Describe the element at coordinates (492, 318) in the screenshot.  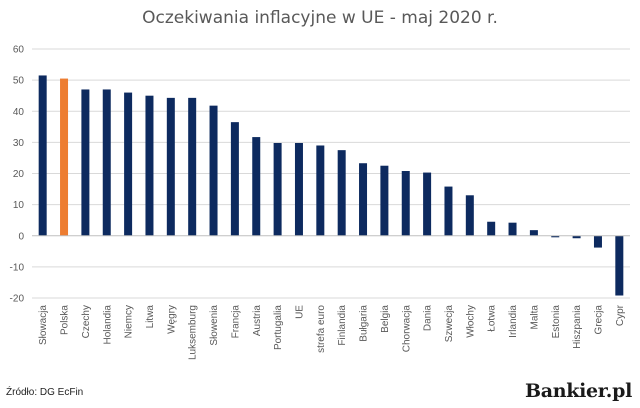
I see `x-tick-label: Łotwa` at that location.